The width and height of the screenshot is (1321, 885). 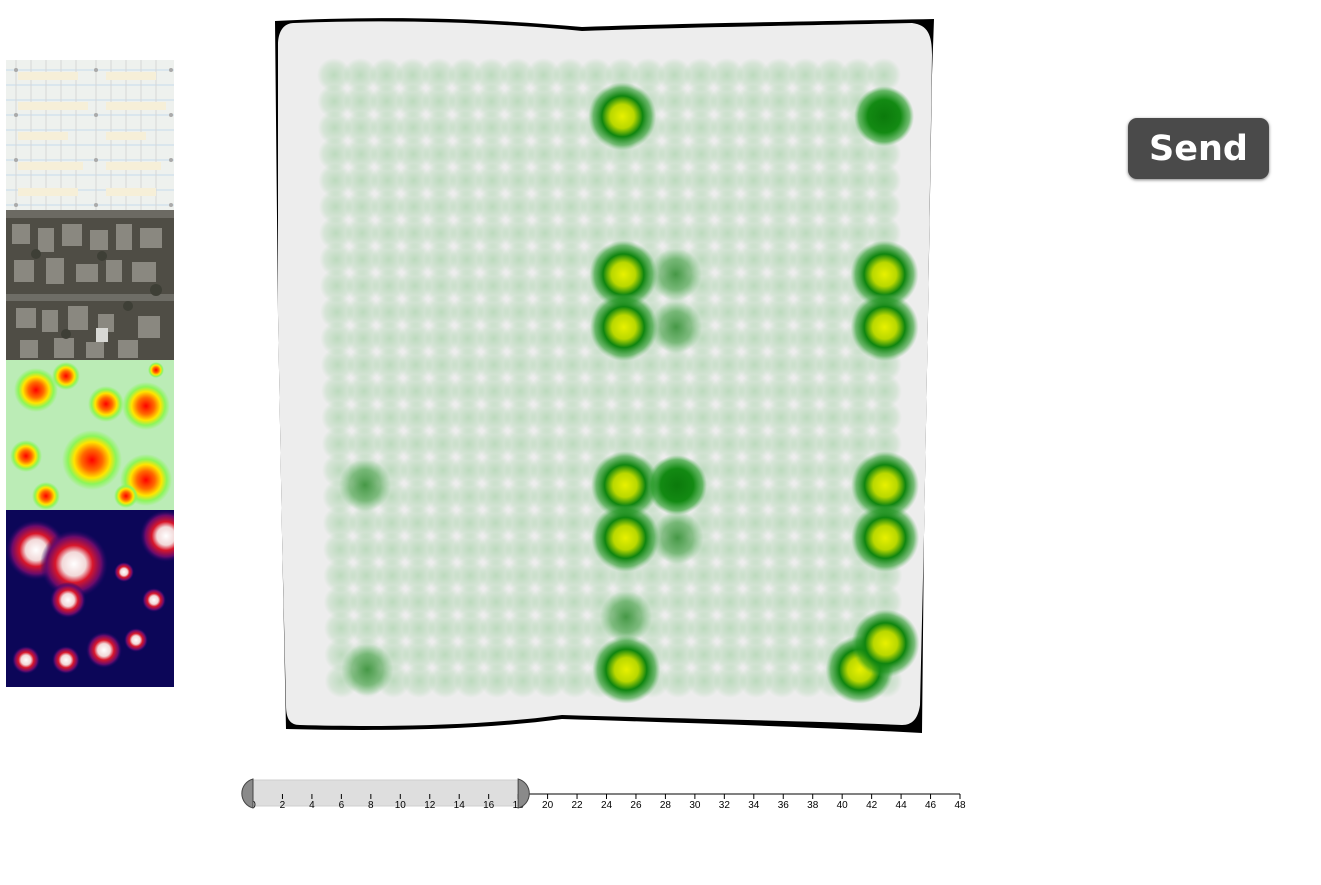 I want to click on satellite-thumbnail, so click(x=90, y=285).